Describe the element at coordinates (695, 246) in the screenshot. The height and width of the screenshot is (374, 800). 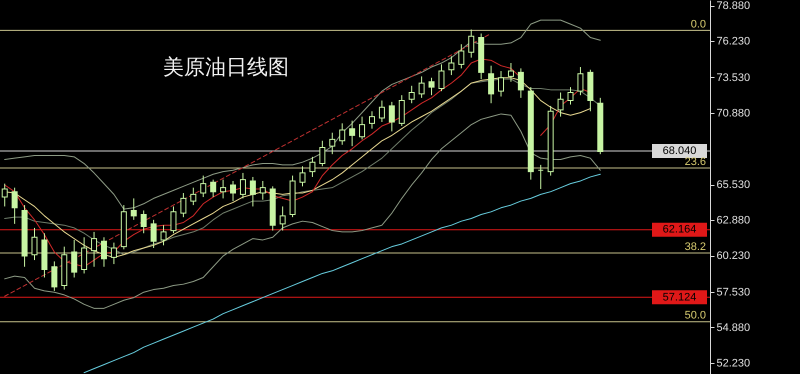
I see `text: 38.2` at that location.